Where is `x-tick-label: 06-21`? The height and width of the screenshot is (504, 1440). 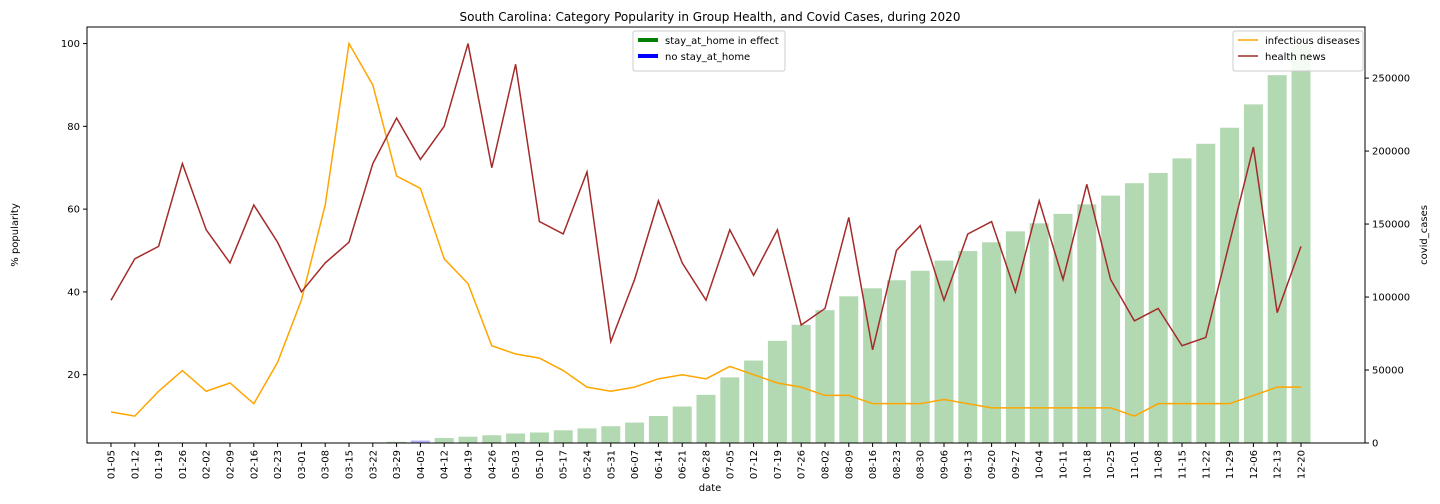
x-tick-label: 06-21 is located at coordinates (683, 464).